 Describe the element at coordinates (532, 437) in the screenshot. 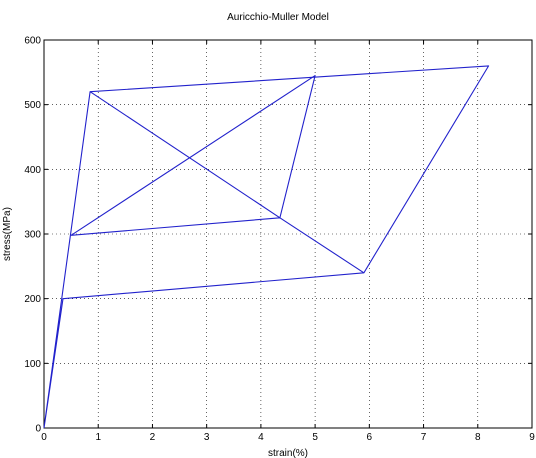

I see `x-tick-label: 9` at that location.